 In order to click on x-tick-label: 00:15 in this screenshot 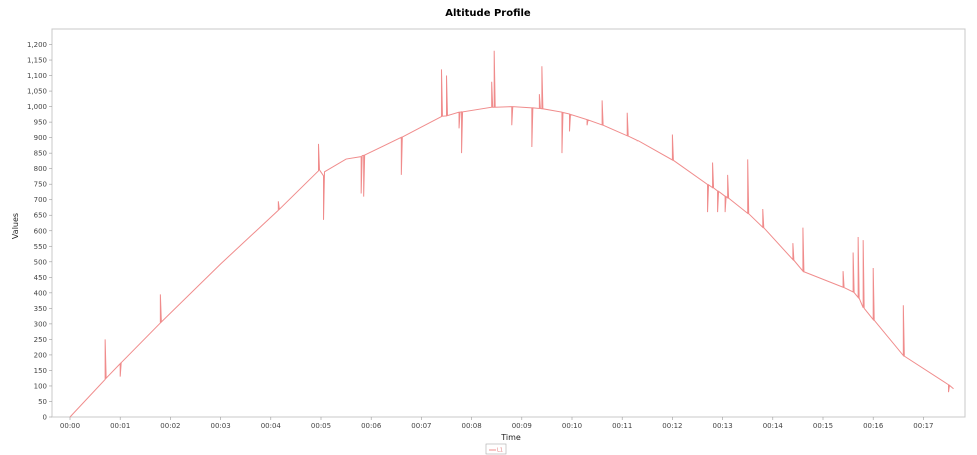, I will do `click(823, 426)`.